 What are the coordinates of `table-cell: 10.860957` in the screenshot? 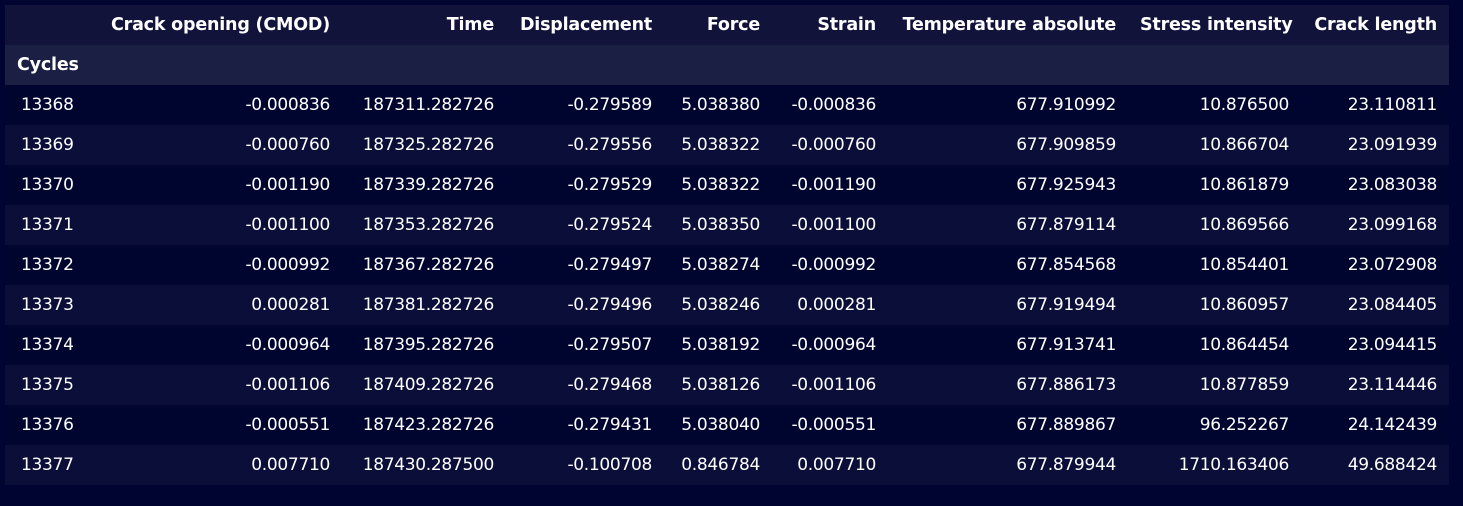 It's located at (1214, 305).